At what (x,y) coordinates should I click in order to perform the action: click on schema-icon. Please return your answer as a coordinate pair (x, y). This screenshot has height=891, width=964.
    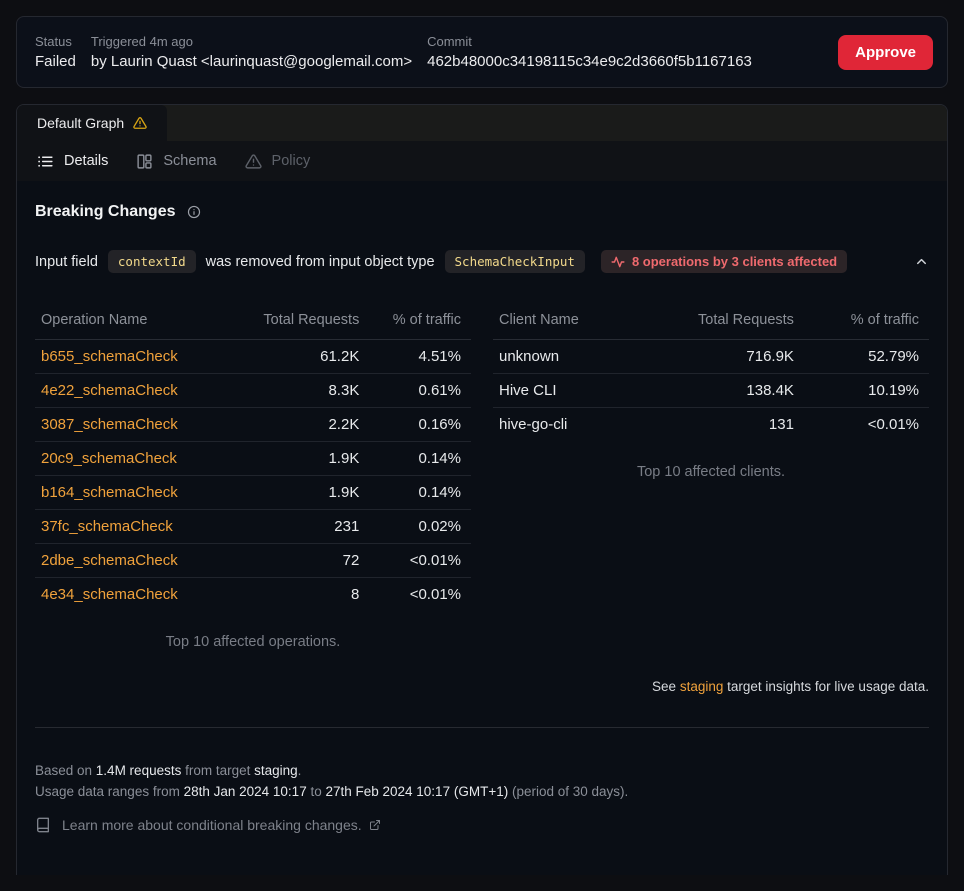
    Looking at the image, I should click on (144, 161).